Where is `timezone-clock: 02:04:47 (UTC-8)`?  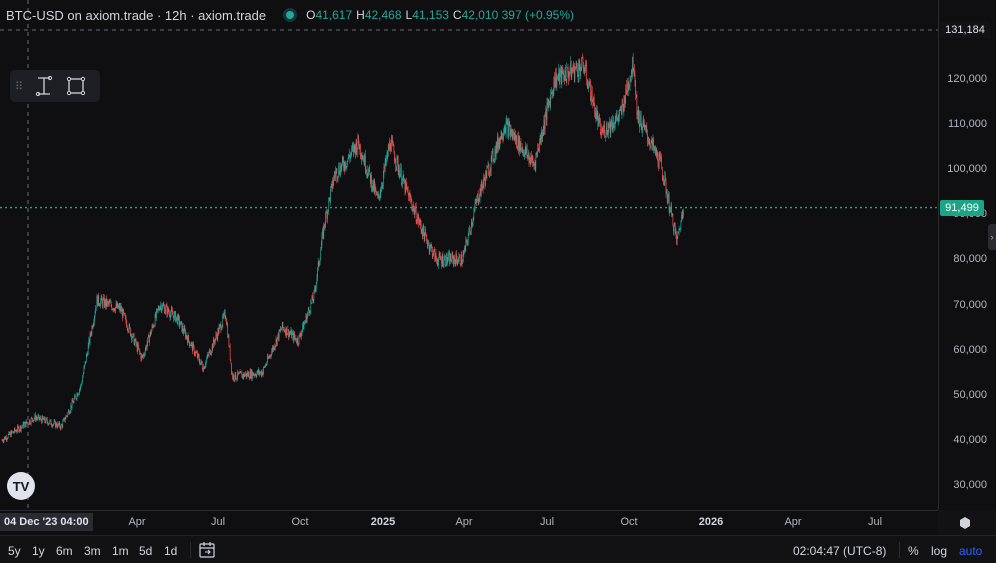 timezone-clock: 02:04:47 (UTC-8) is located at coordinates (840, 551).